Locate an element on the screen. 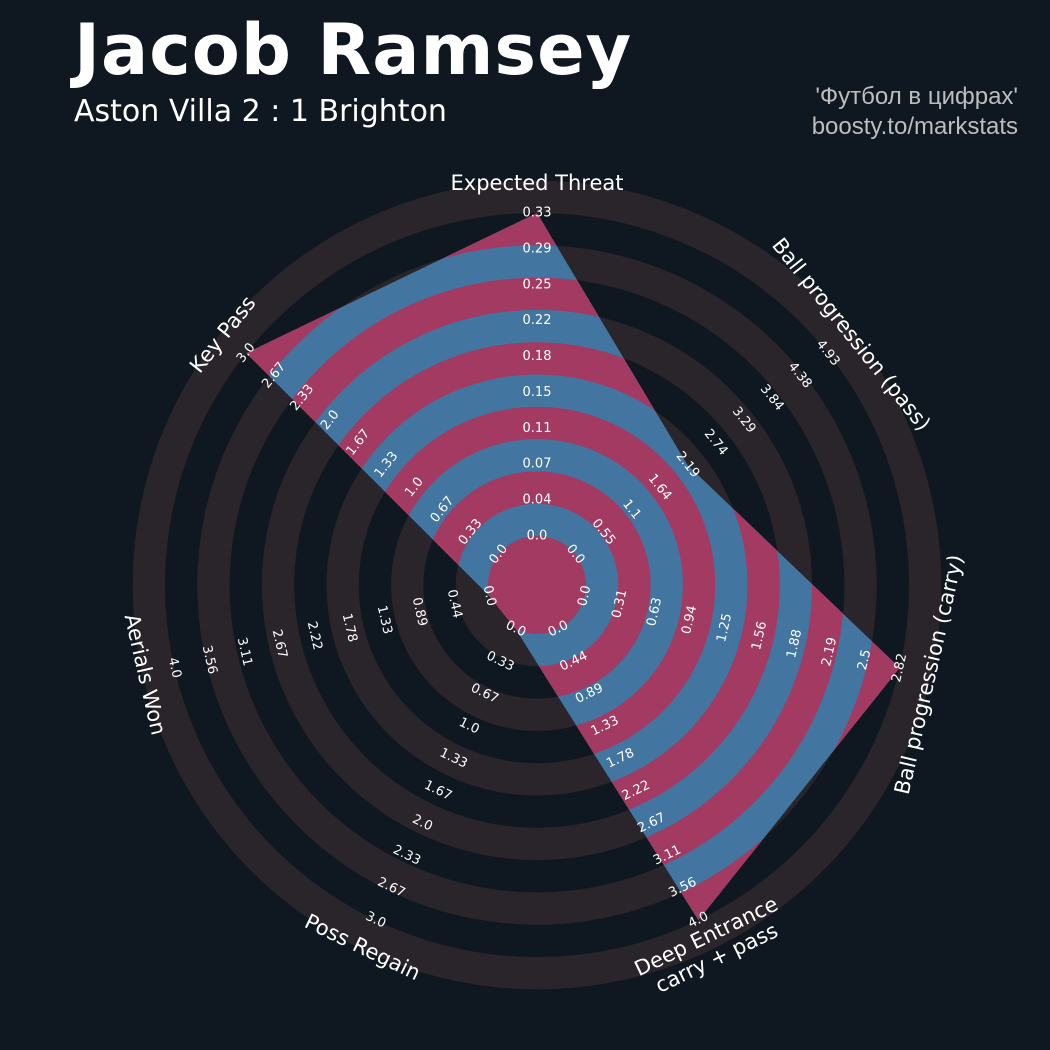 The image size is (1050, 1050). ring-value-label: 0.18 is located at coordinates (537, 356).